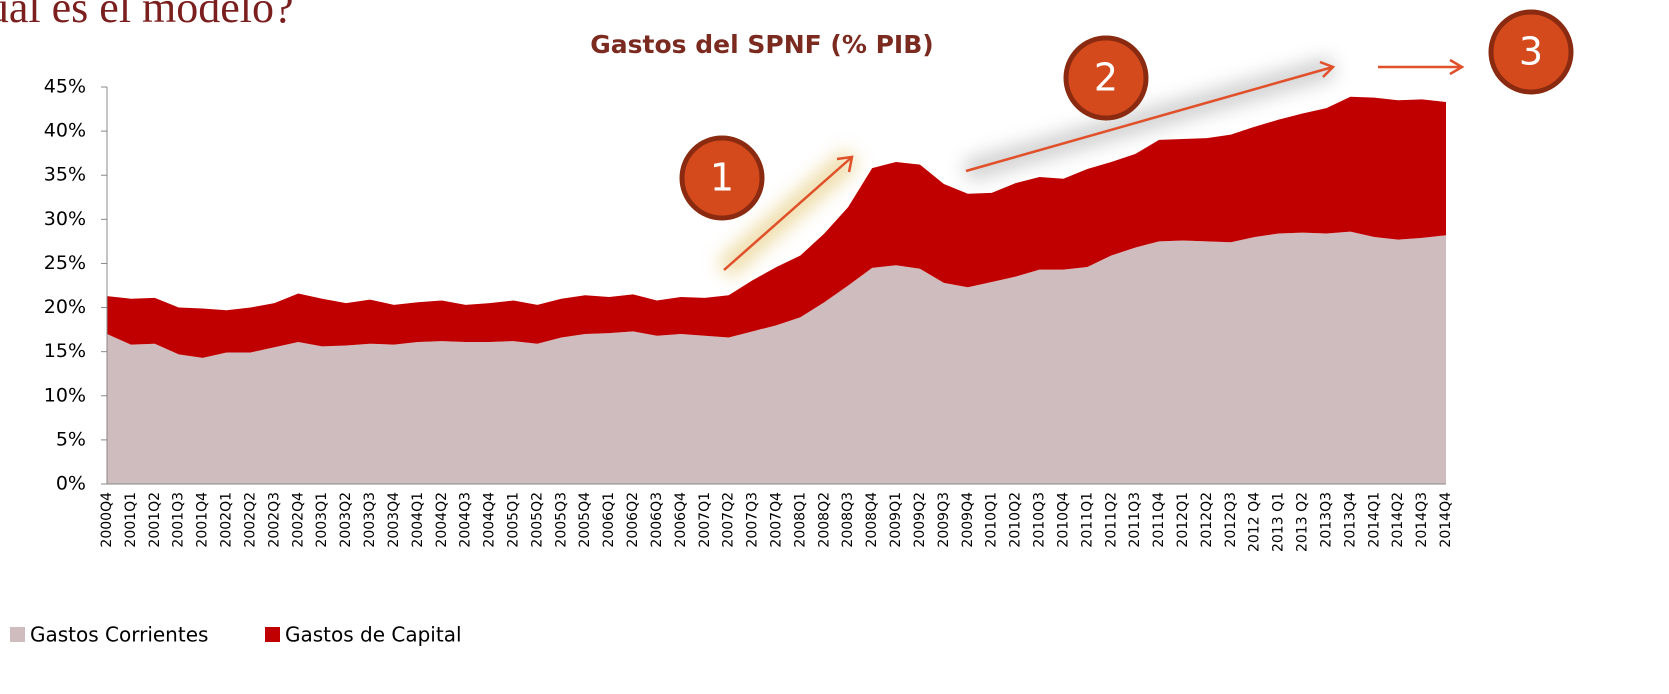  What do you see at coordinates (1207, 520) in the screenshot?
I see `x-tick-label: 2012Q2` at bounding box center [1207, 520].